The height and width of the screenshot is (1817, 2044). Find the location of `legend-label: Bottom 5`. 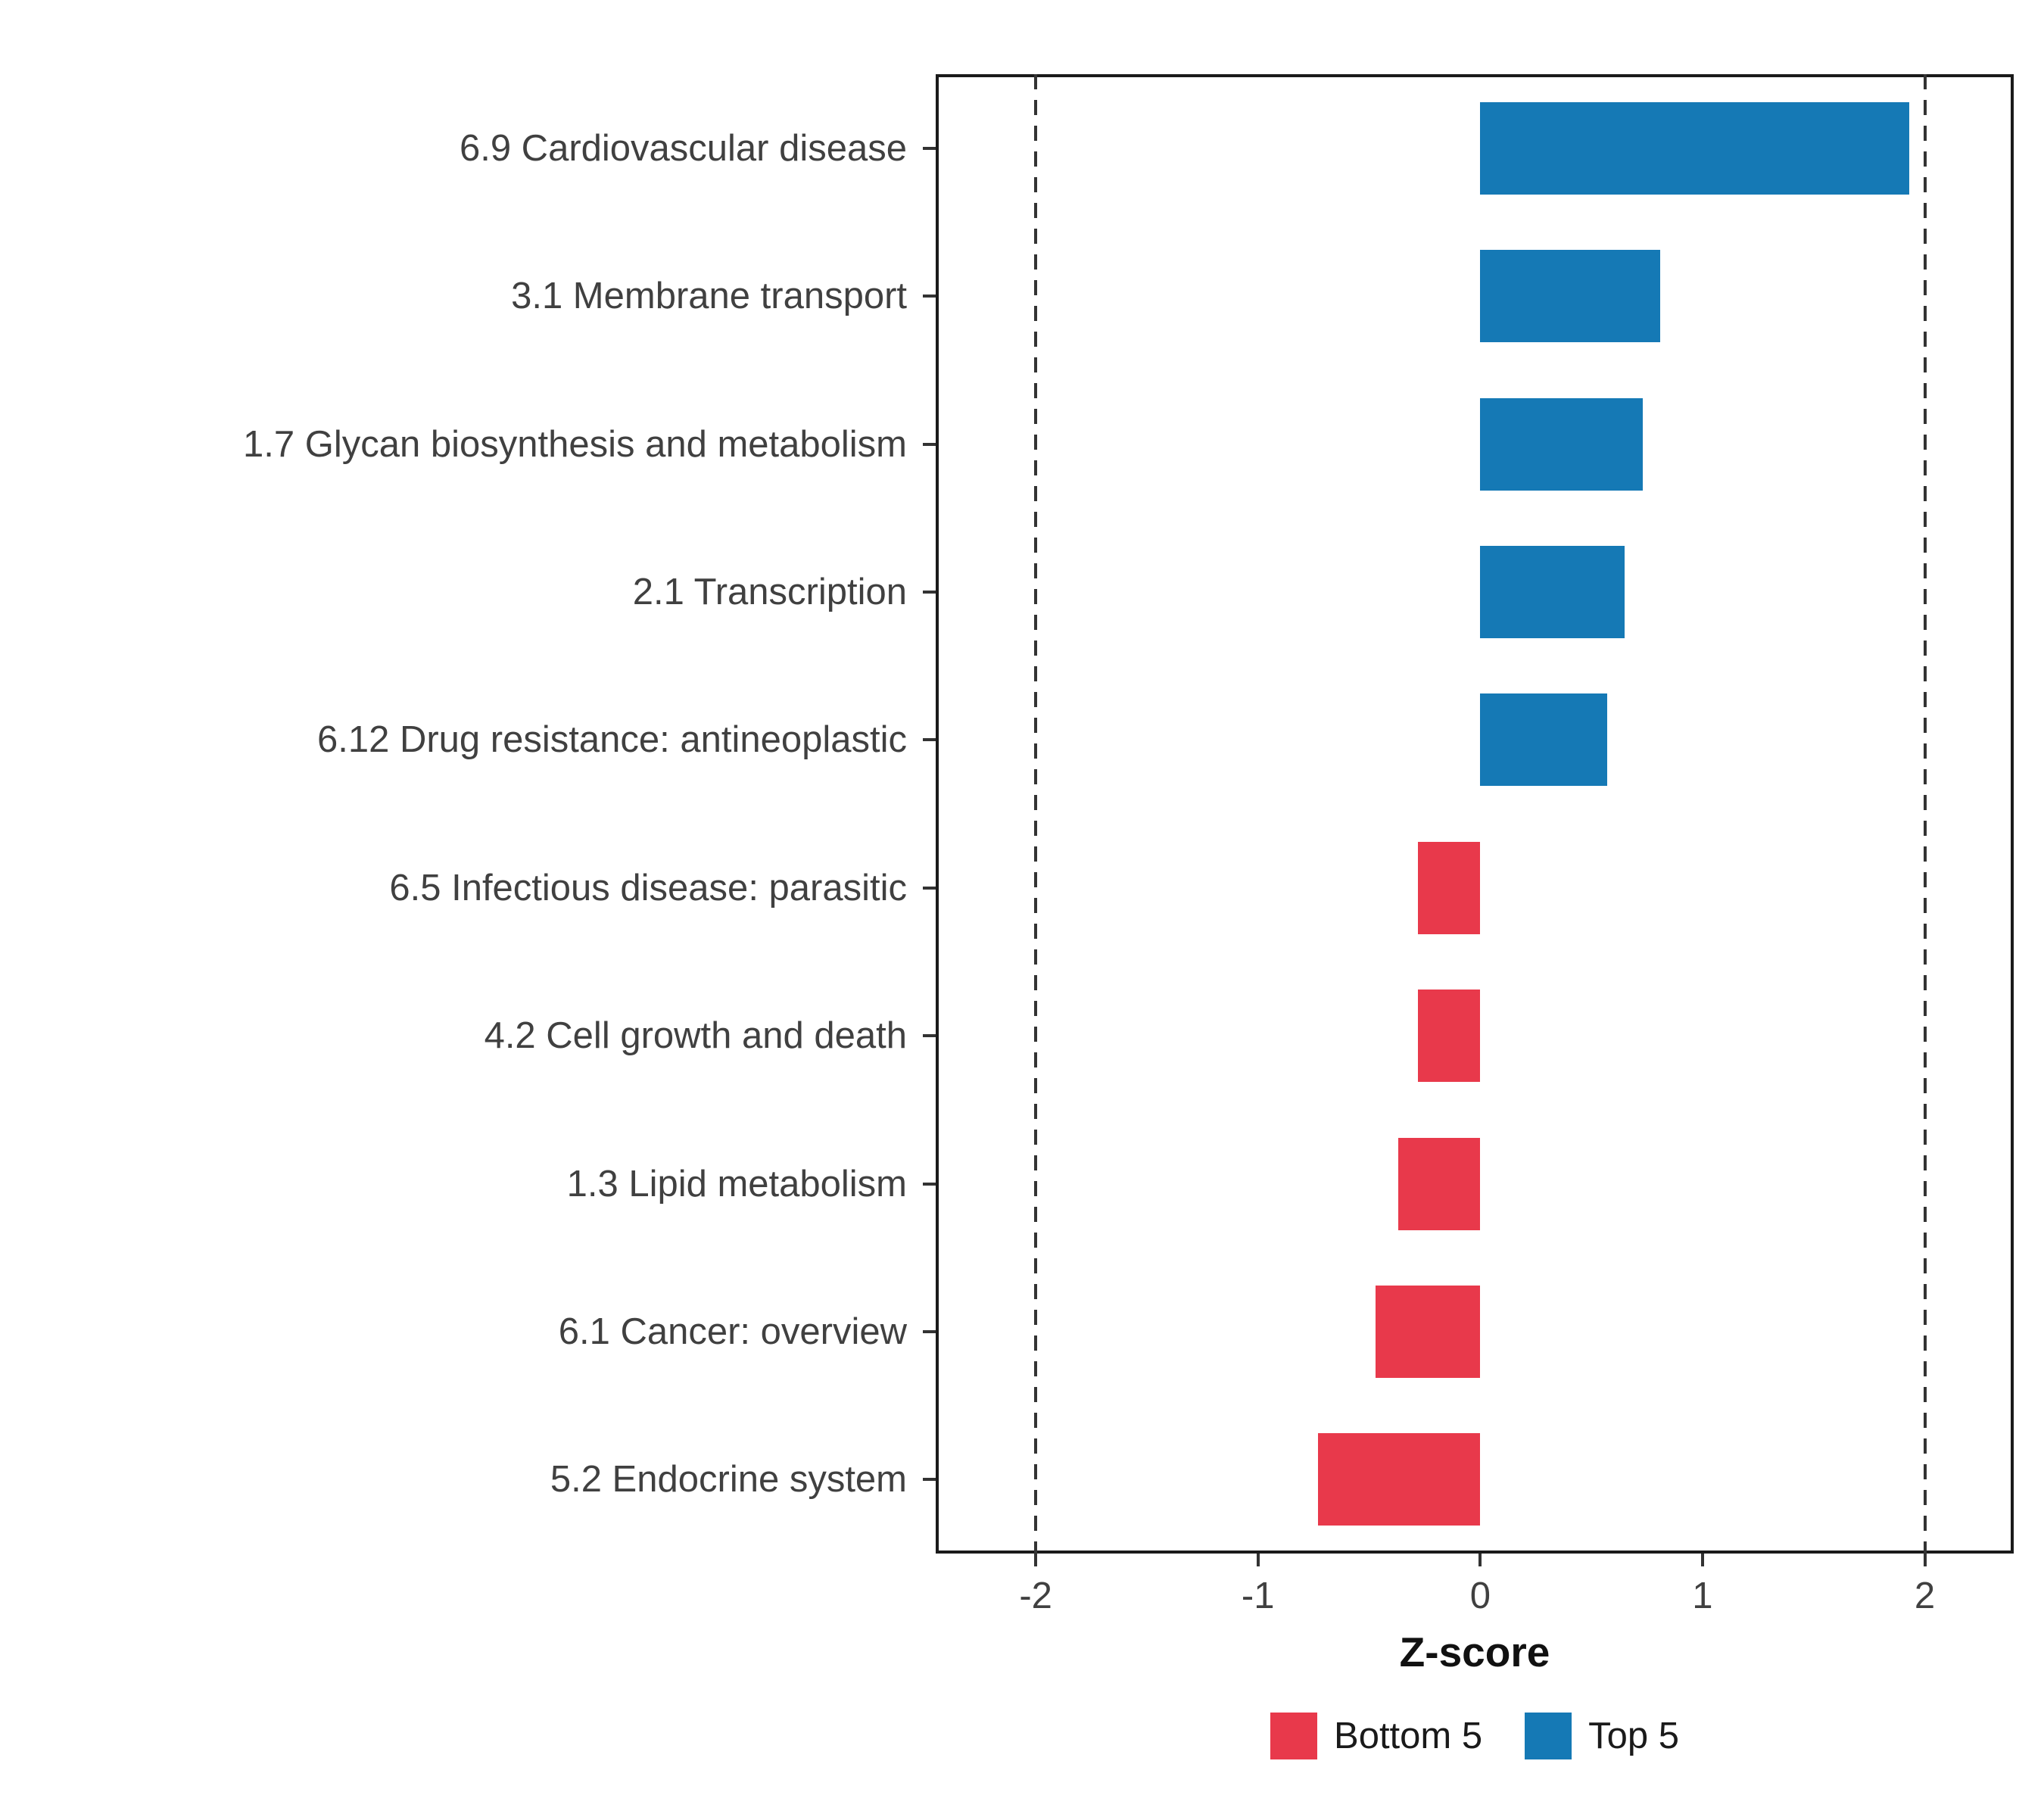

legend-label: Bottom 5 is located at coordinates (1408, 1736).